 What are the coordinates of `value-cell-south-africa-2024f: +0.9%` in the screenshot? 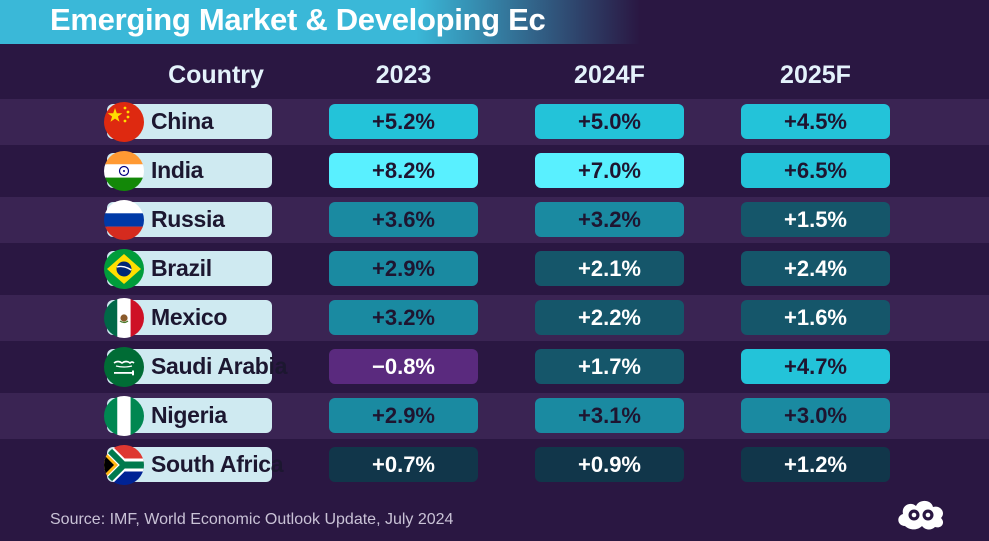 It's located at (609, 464).